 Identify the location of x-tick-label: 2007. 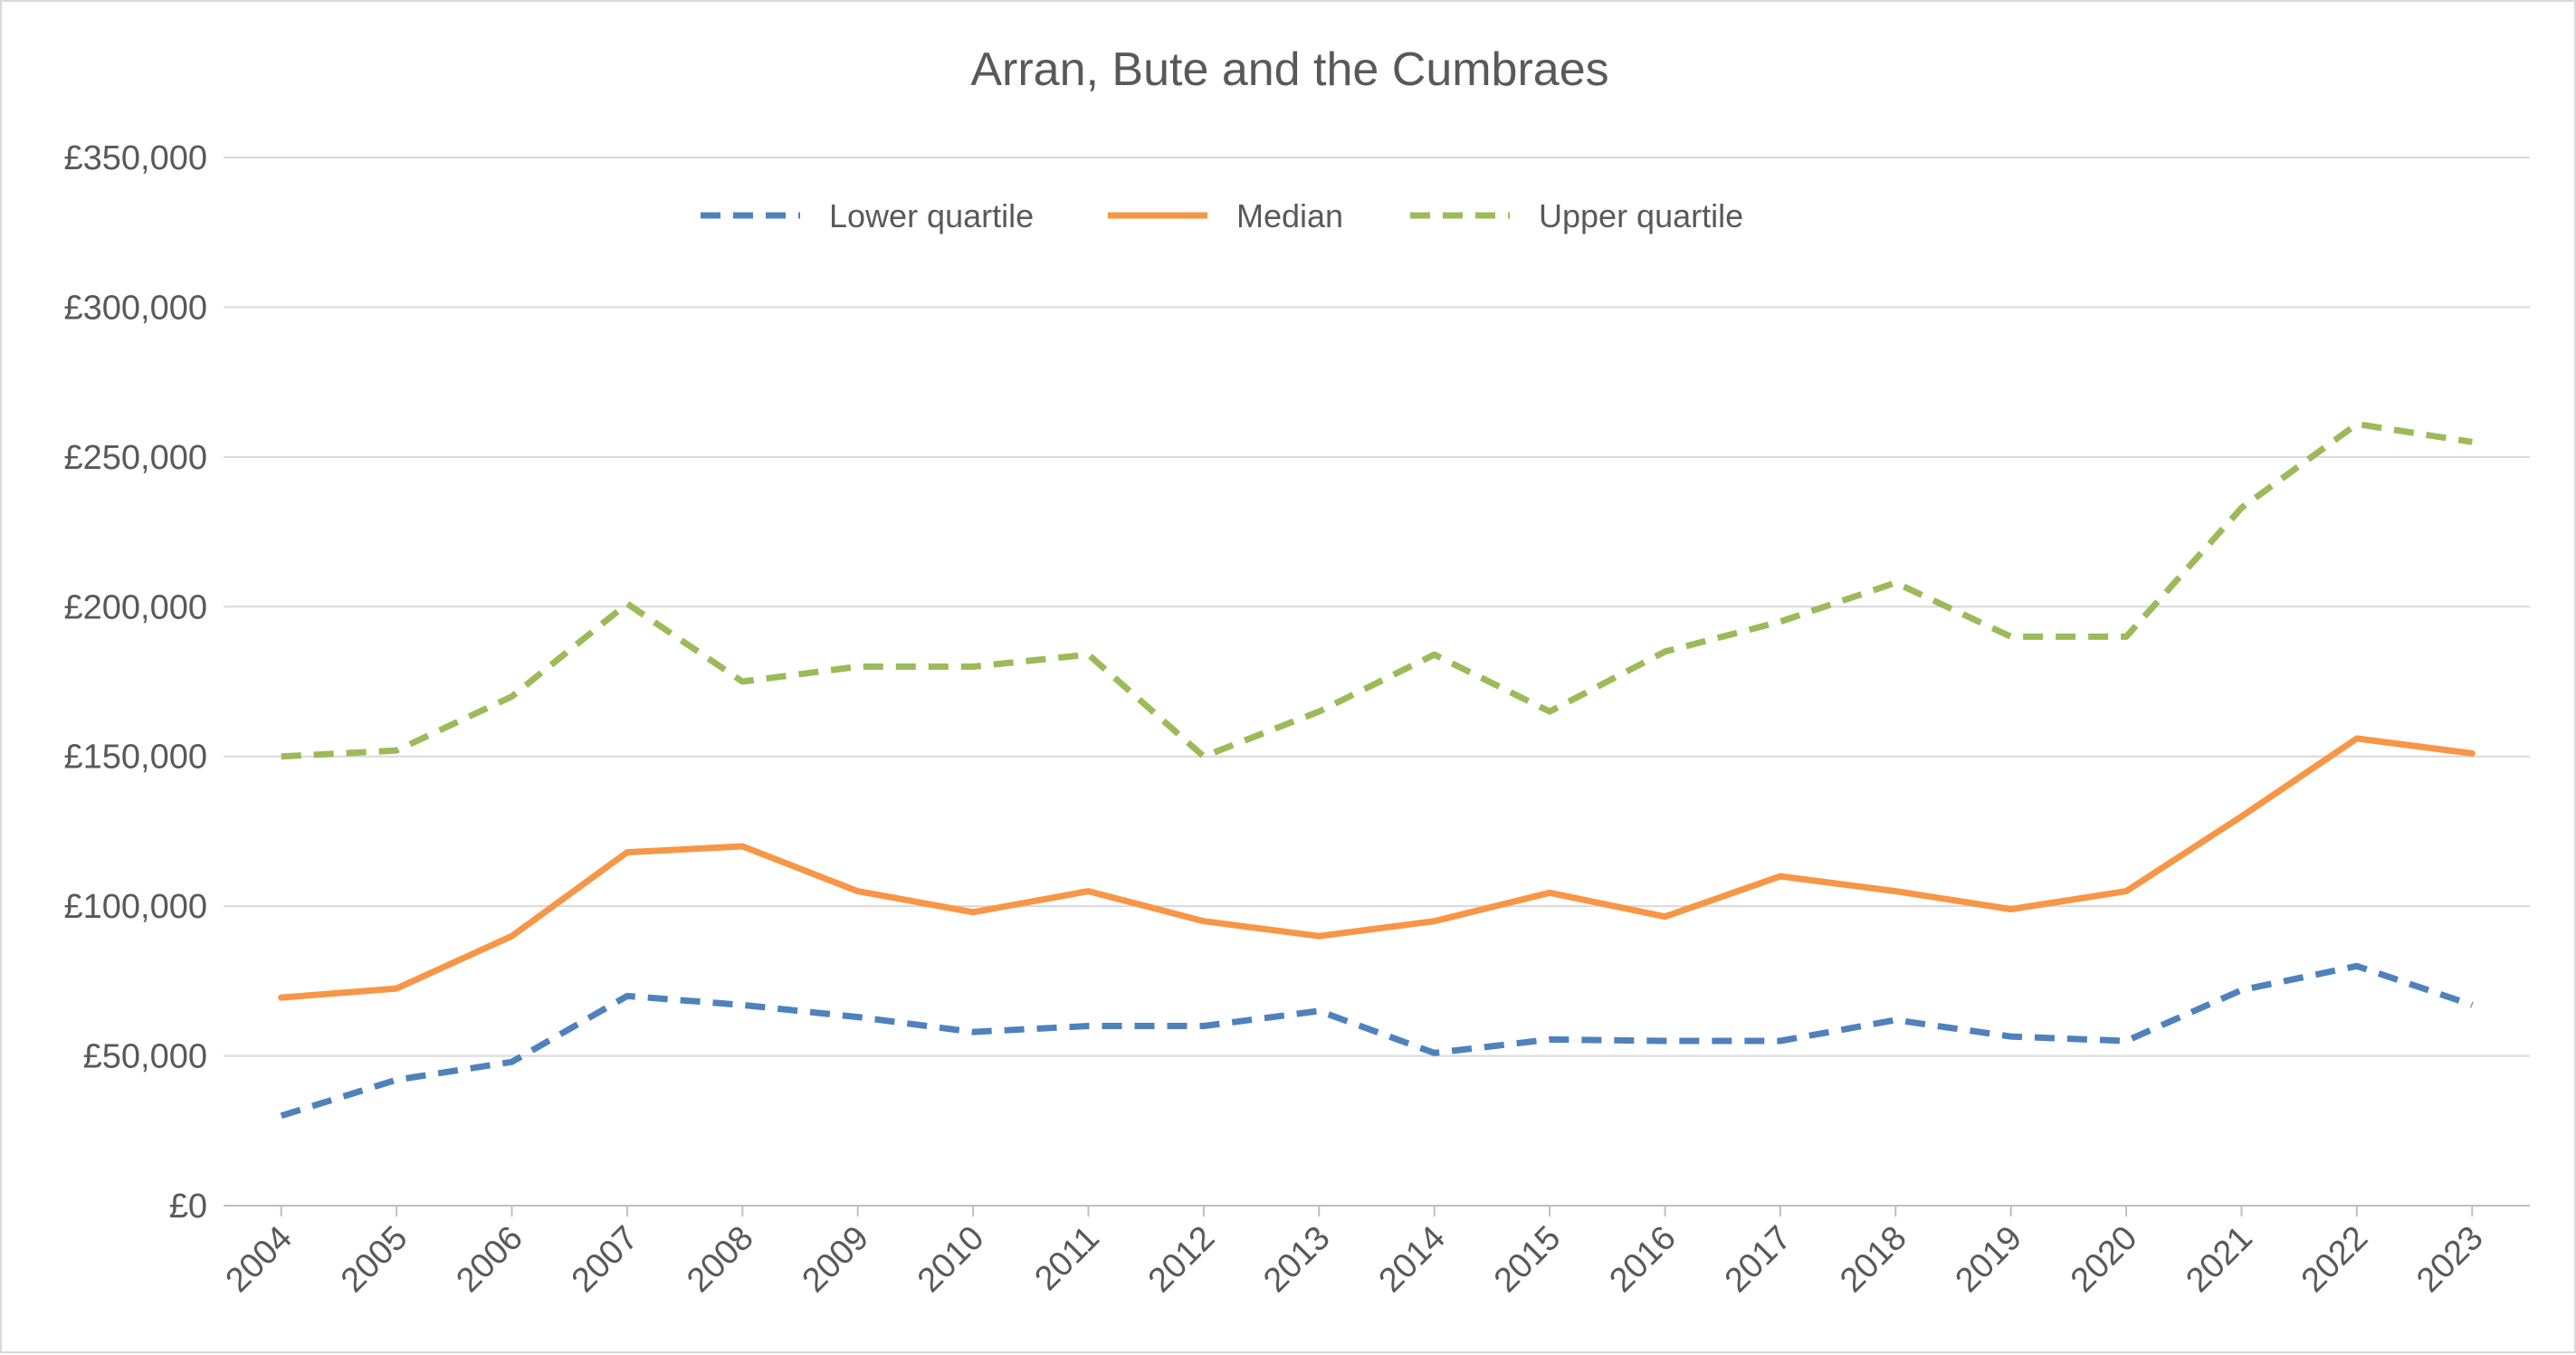
(605, 1259).